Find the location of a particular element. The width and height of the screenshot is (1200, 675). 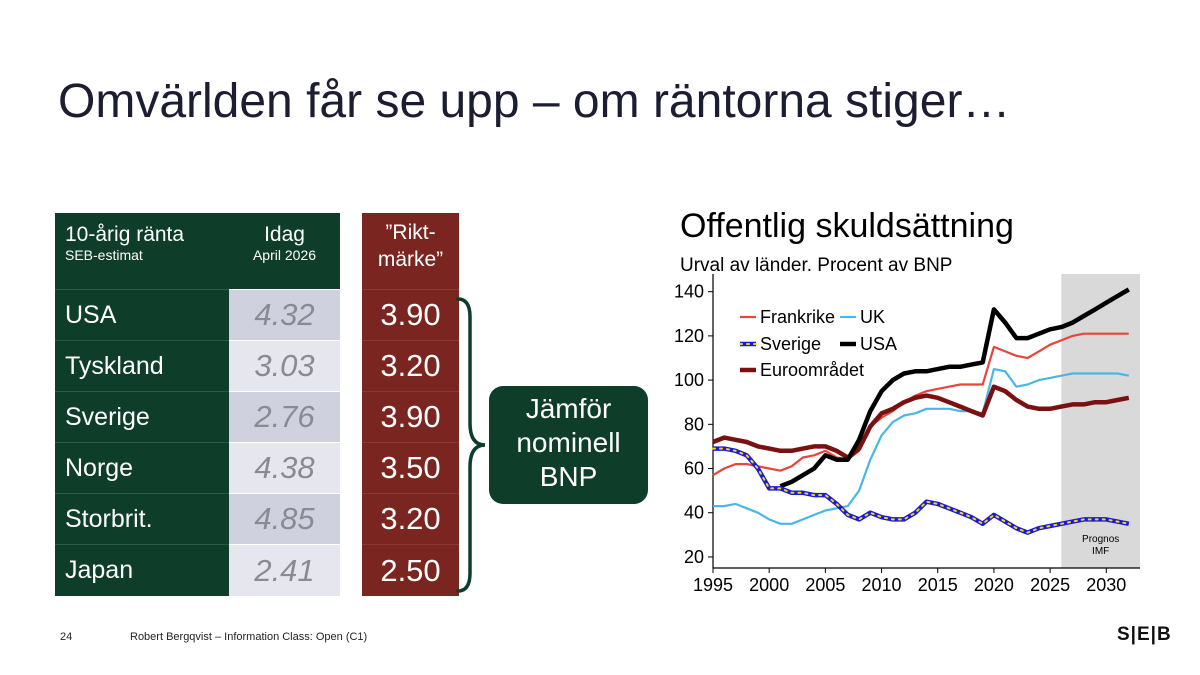

series-line-uk is located at coordinates (921, 446).